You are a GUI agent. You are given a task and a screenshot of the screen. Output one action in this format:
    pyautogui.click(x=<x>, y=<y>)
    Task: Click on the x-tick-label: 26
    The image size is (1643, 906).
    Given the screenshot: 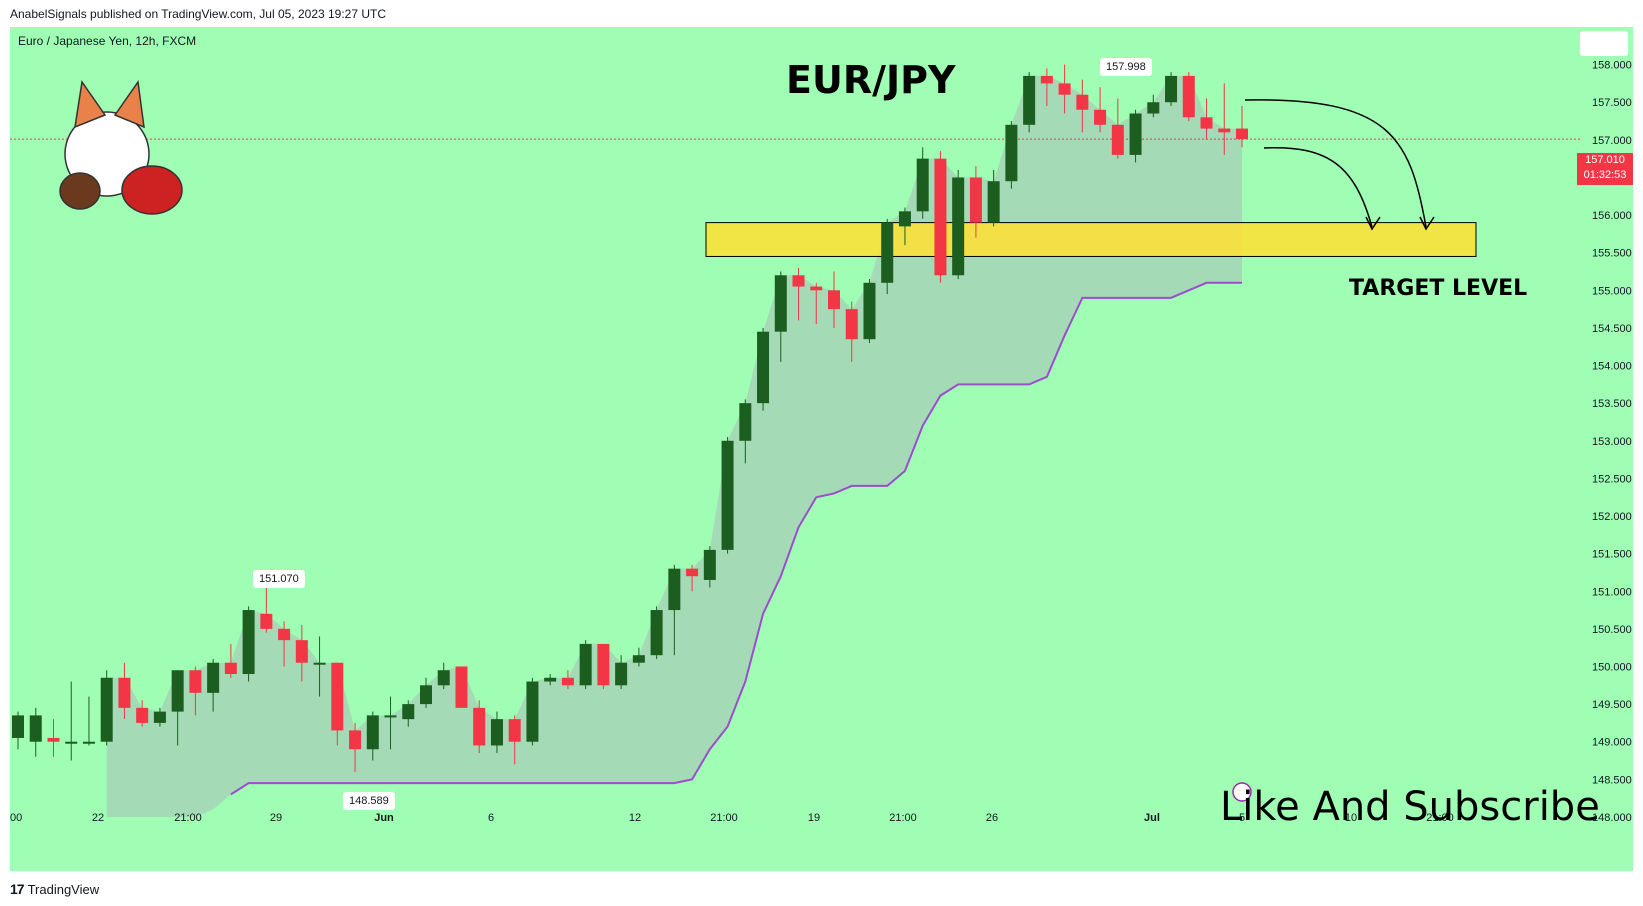 What is the action you would take?
    pyautogui.click(x=992, y=818)
    